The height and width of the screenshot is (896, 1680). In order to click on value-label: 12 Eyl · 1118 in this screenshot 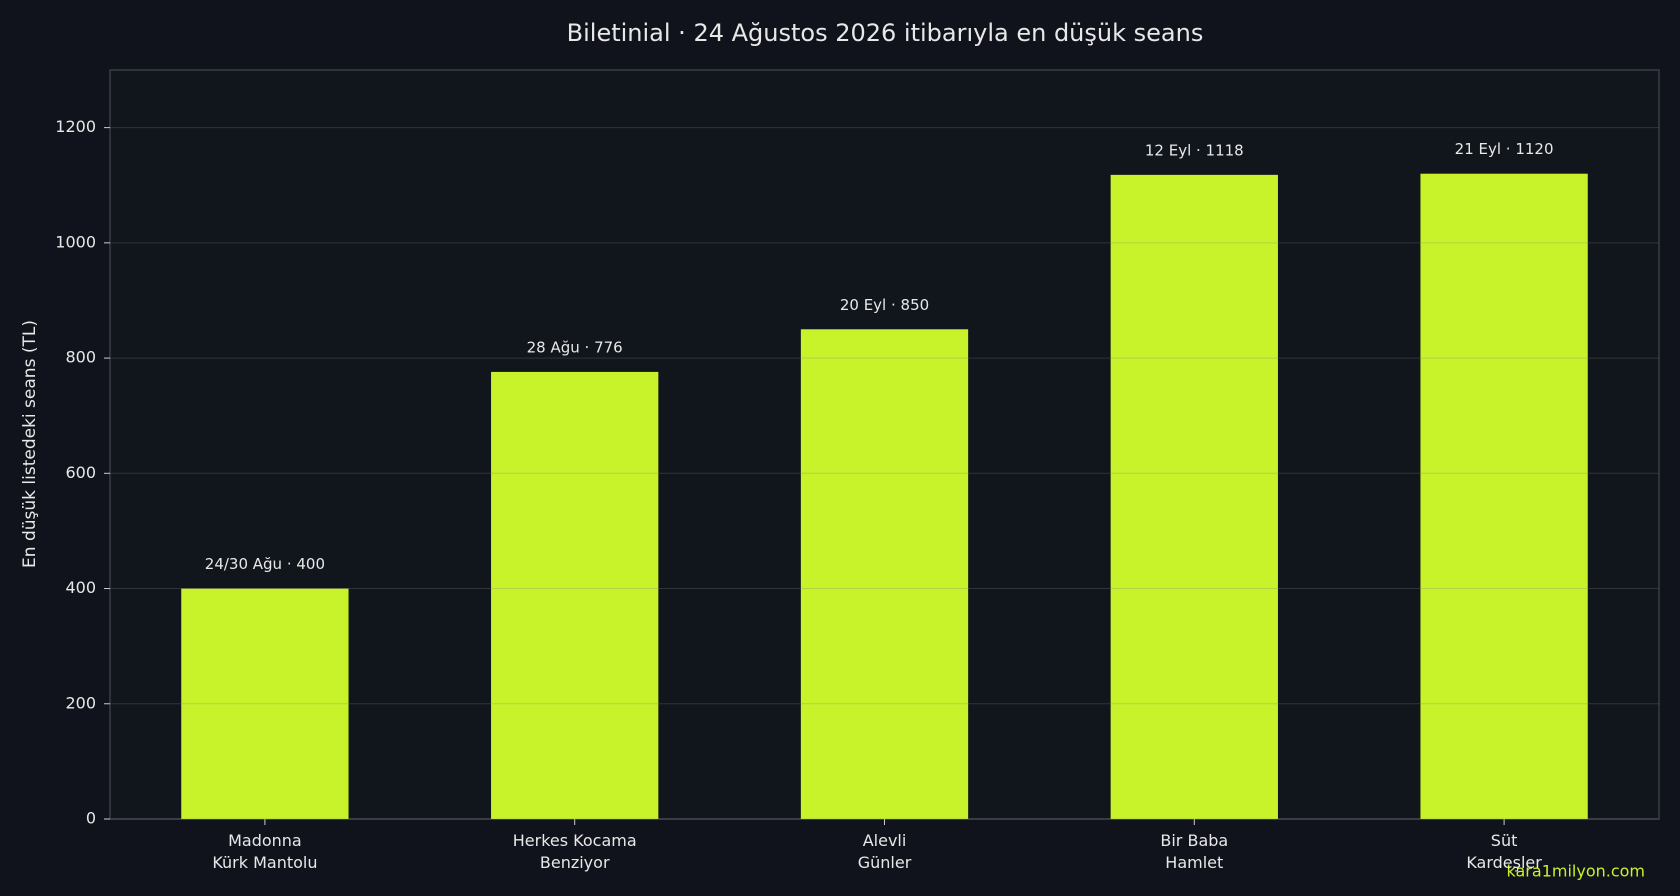, I will do `click(1194, 150)`.